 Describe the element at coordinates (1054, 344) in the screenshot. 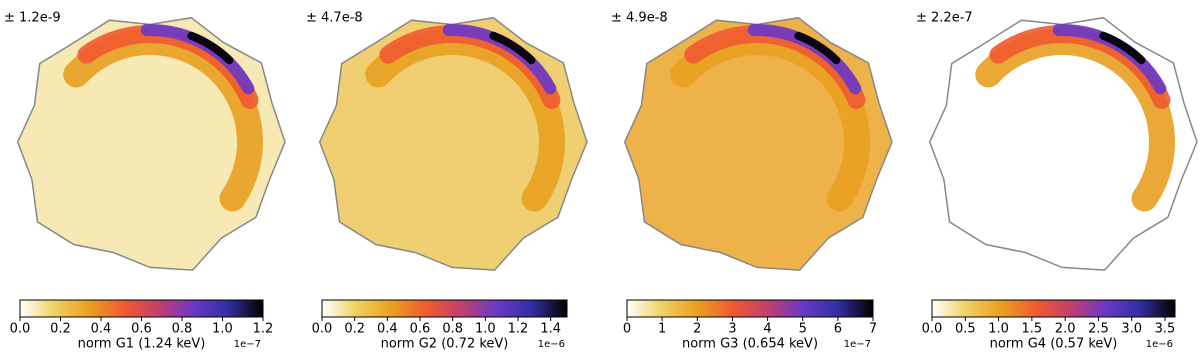

I see `colorbar-label: norm G4 (0.57 keV)` at that location.